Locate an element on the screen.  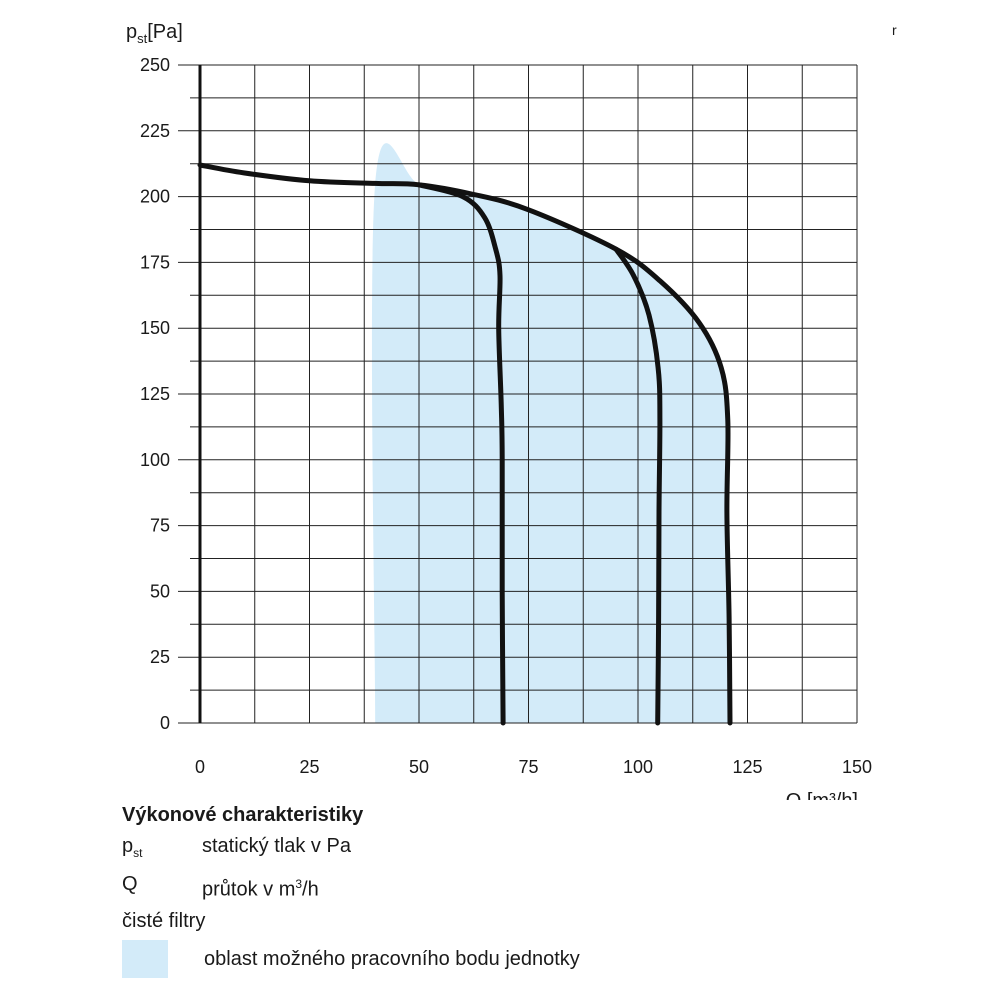
y-tick-label: 225 is located at coordinates (155, 131).